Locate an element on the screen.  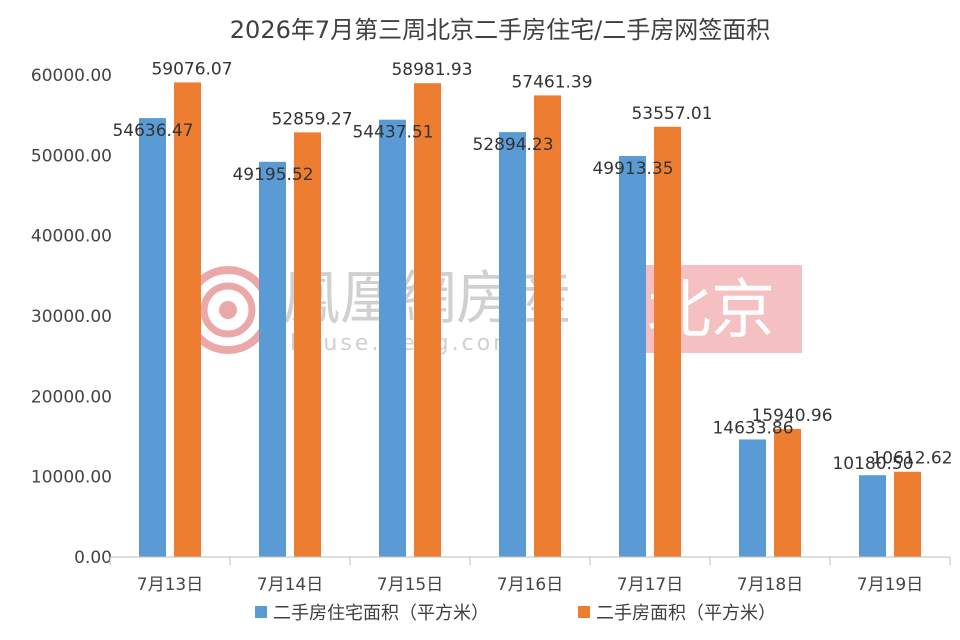
data-label: 49195.52 is located at coordinates (272, 175).